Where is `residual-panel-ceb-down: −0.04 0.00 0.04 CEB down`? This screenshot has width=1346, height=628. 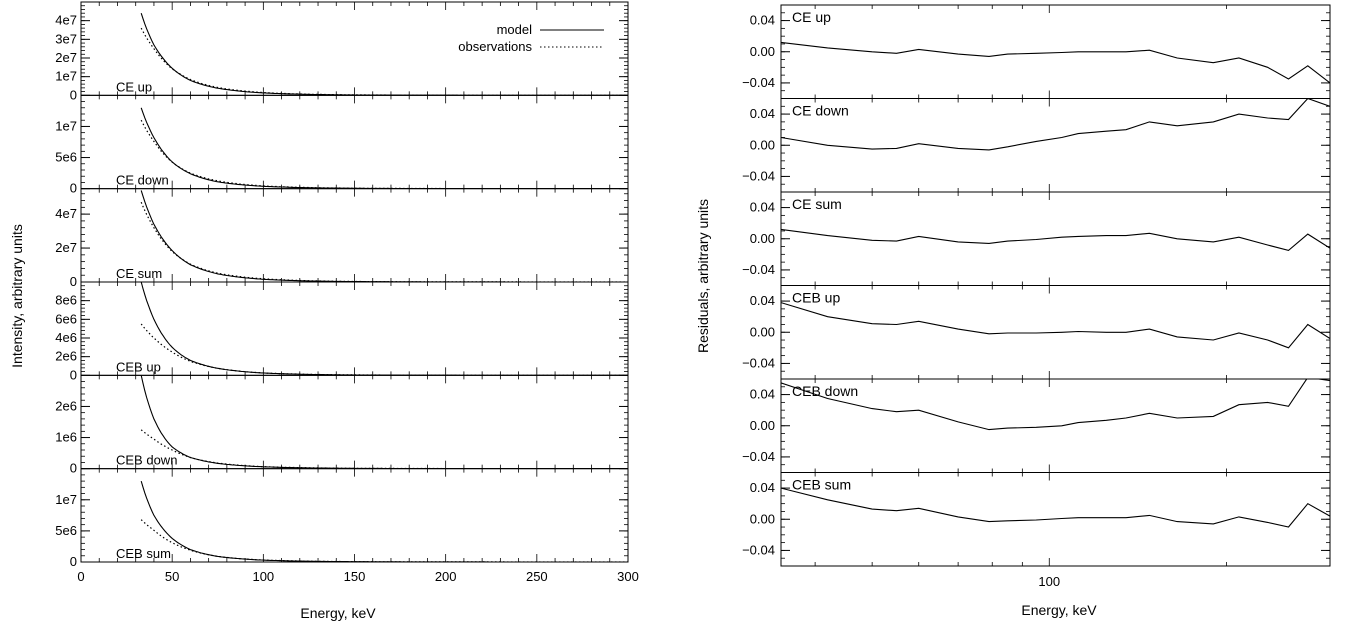 residual-panel-ceb-down: −0.04 0.00 0.04 CEB down is located at coordinates (1036, 425).